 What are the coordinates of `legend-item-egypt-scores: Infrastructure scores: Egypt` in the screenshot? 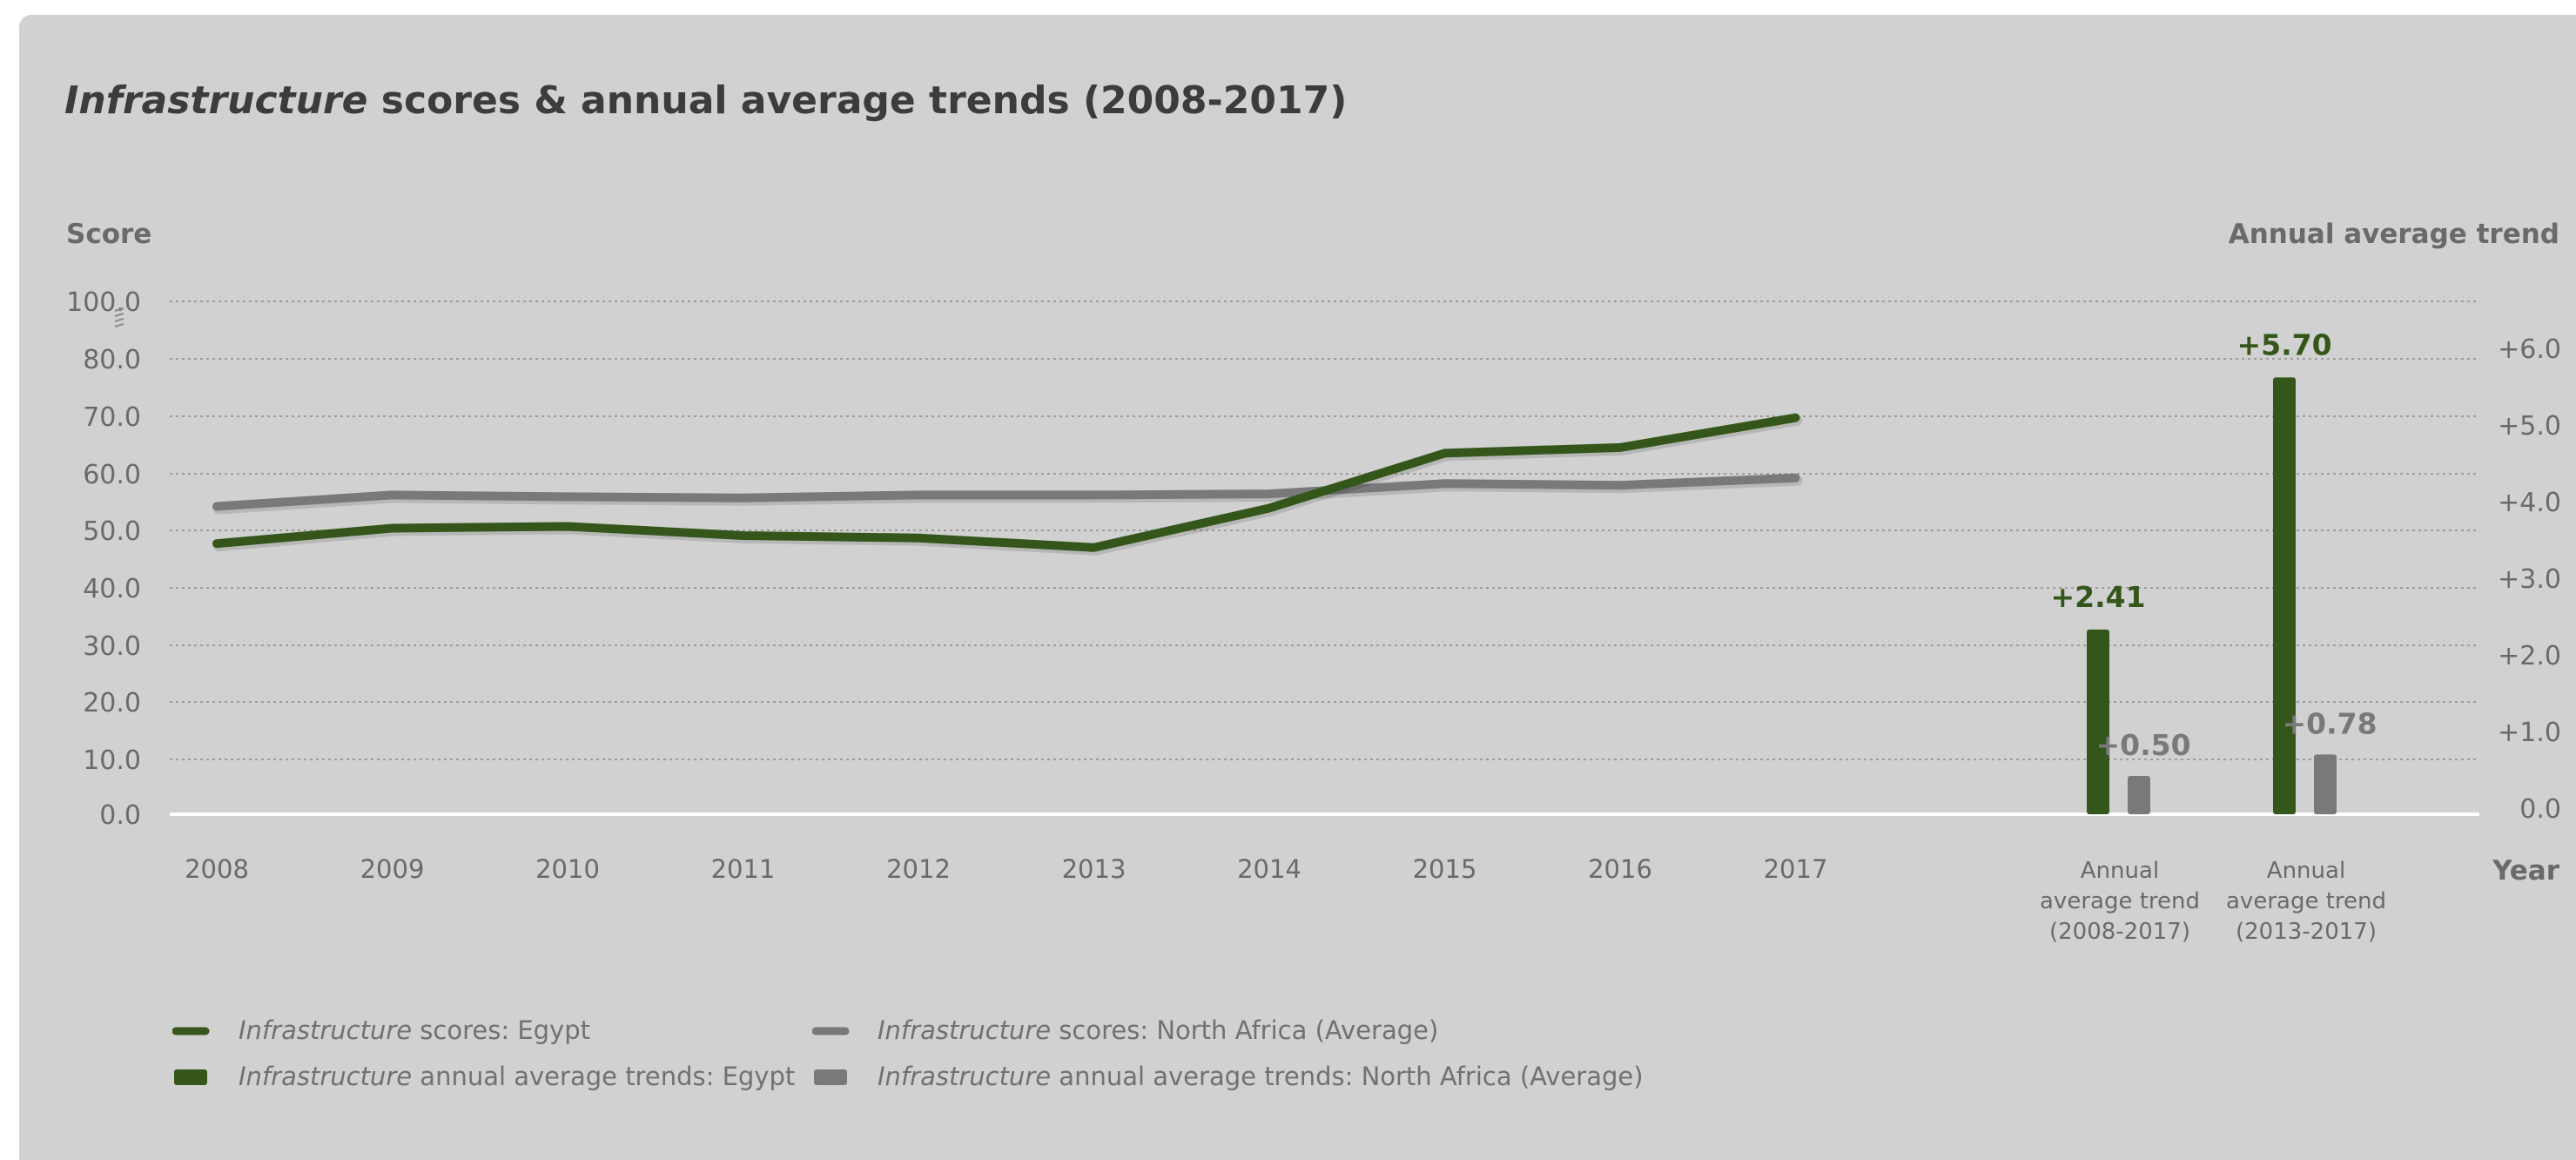 It's located at (414, 1030).